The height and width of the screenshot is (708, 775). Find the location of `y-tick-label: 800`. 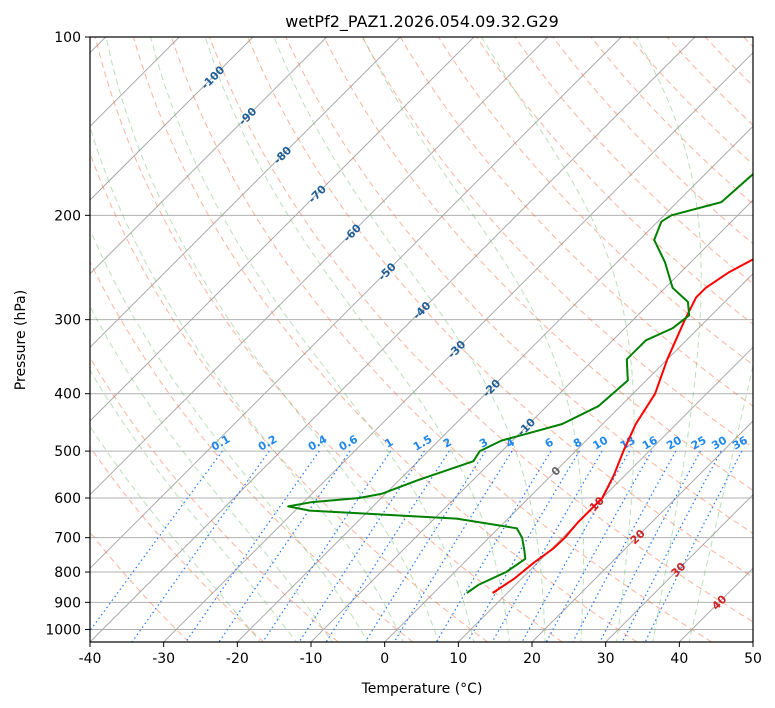

y-tick-label: 800 is located at coordinates (67, 573).